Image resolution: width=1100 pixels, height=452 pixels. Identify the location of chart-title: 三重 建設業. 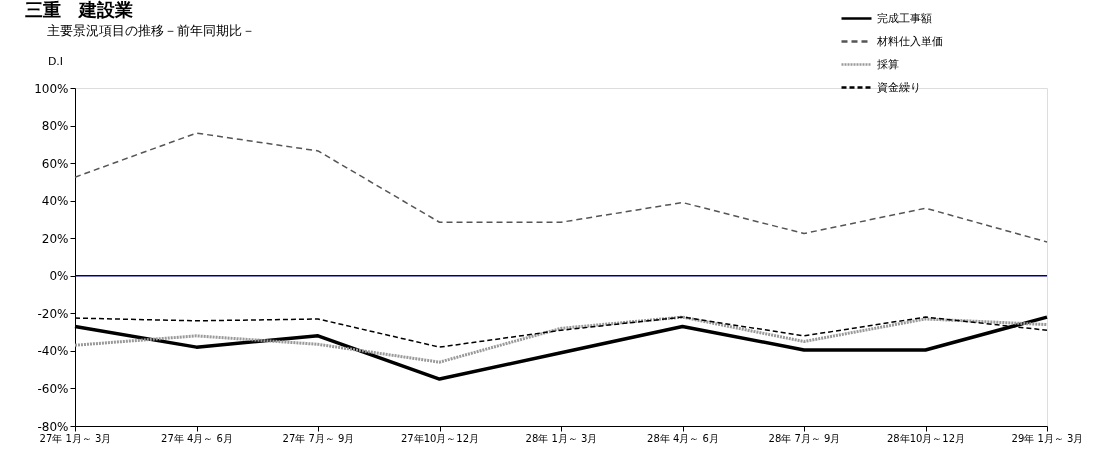
(79, 10).